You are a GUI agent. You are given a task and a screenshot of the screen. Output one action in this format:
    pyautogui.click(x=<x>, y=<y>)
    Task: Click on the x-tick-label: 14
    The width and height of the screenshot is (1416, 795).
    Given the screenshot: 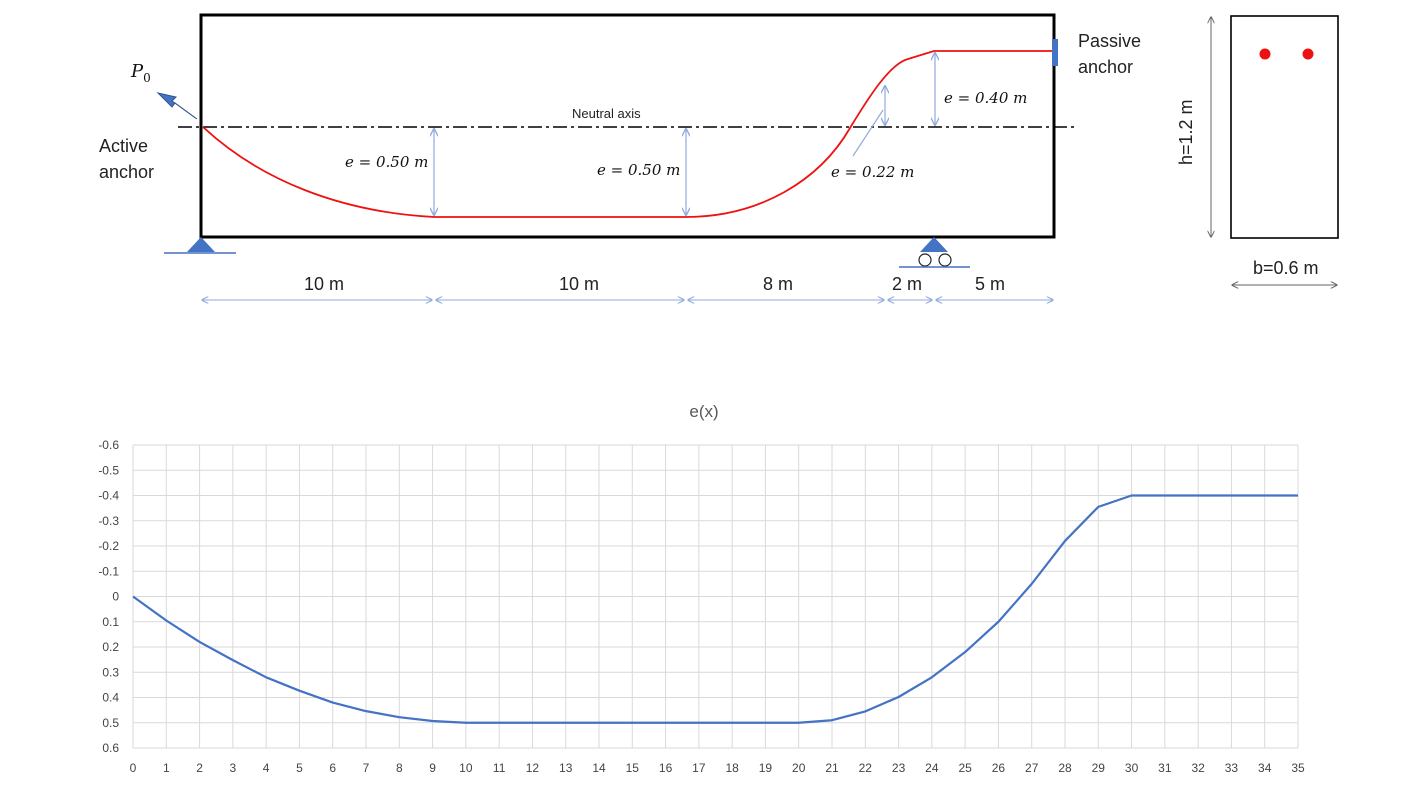 What is the action you would take?
    pyautogui.click(x=599, y=768)
    